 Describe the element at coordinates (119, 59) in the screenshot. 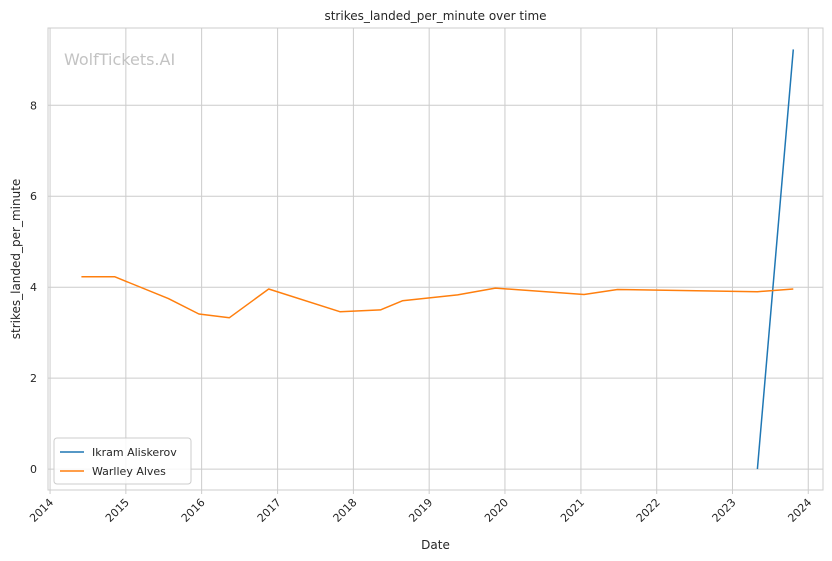

I see `watermark: WolfTickets.AI` at that location.